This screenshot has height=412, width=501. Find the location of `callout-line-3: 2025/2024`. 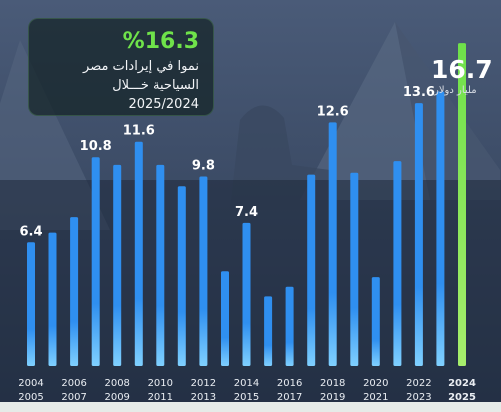

callout-line-3: 2025/2024 is located at coordinates (163, 104).